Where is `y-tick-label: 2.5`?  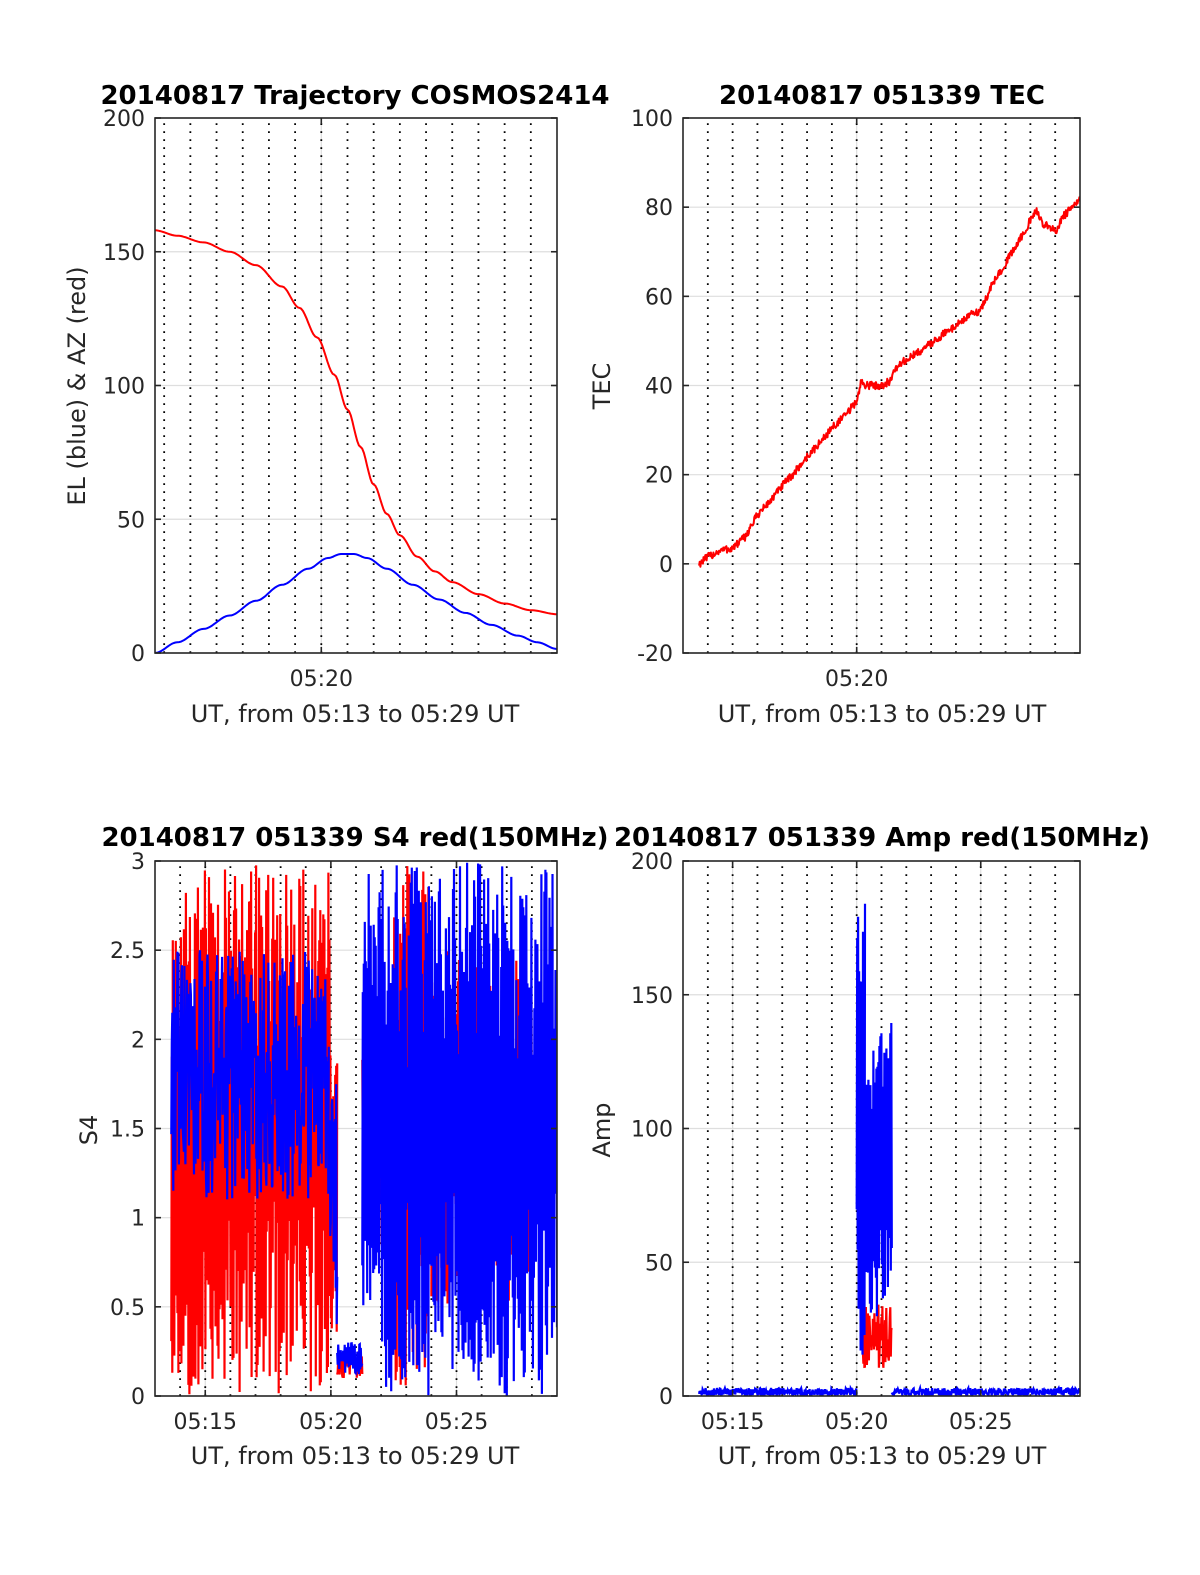 y-tick-label: 2.5 is located at coordinates (127, 951).